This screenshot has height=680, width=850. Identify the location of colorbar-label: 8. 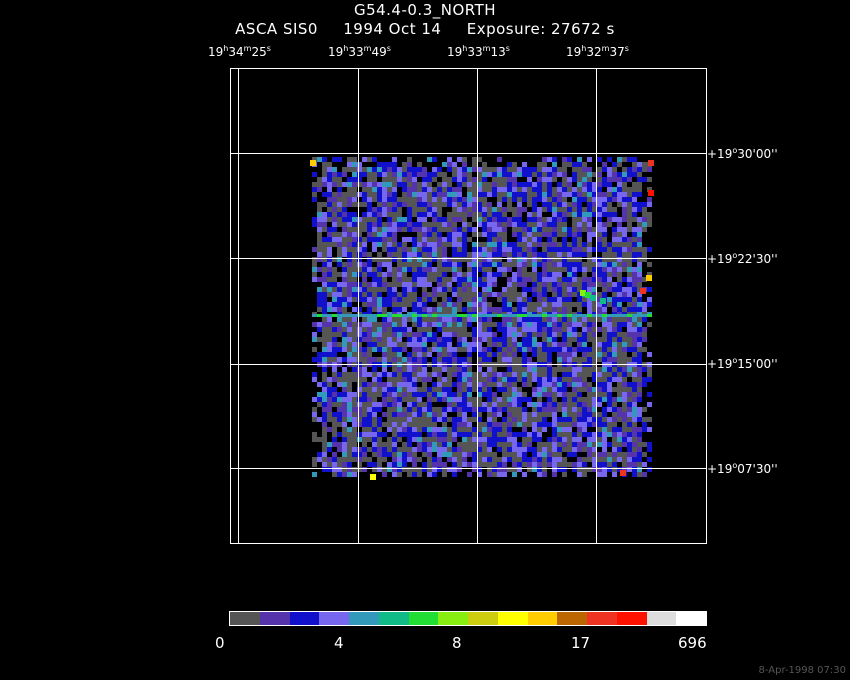
(457, 643).